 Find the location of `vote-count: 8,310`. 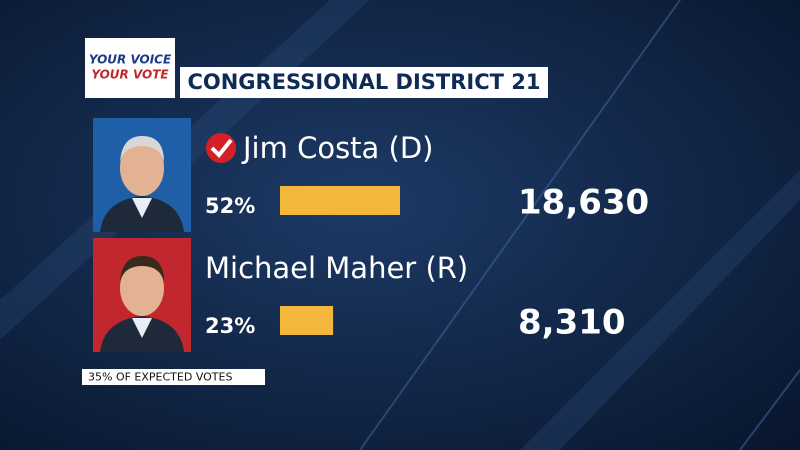

vote-count: 8,310 is located at coordinates (572, 323).